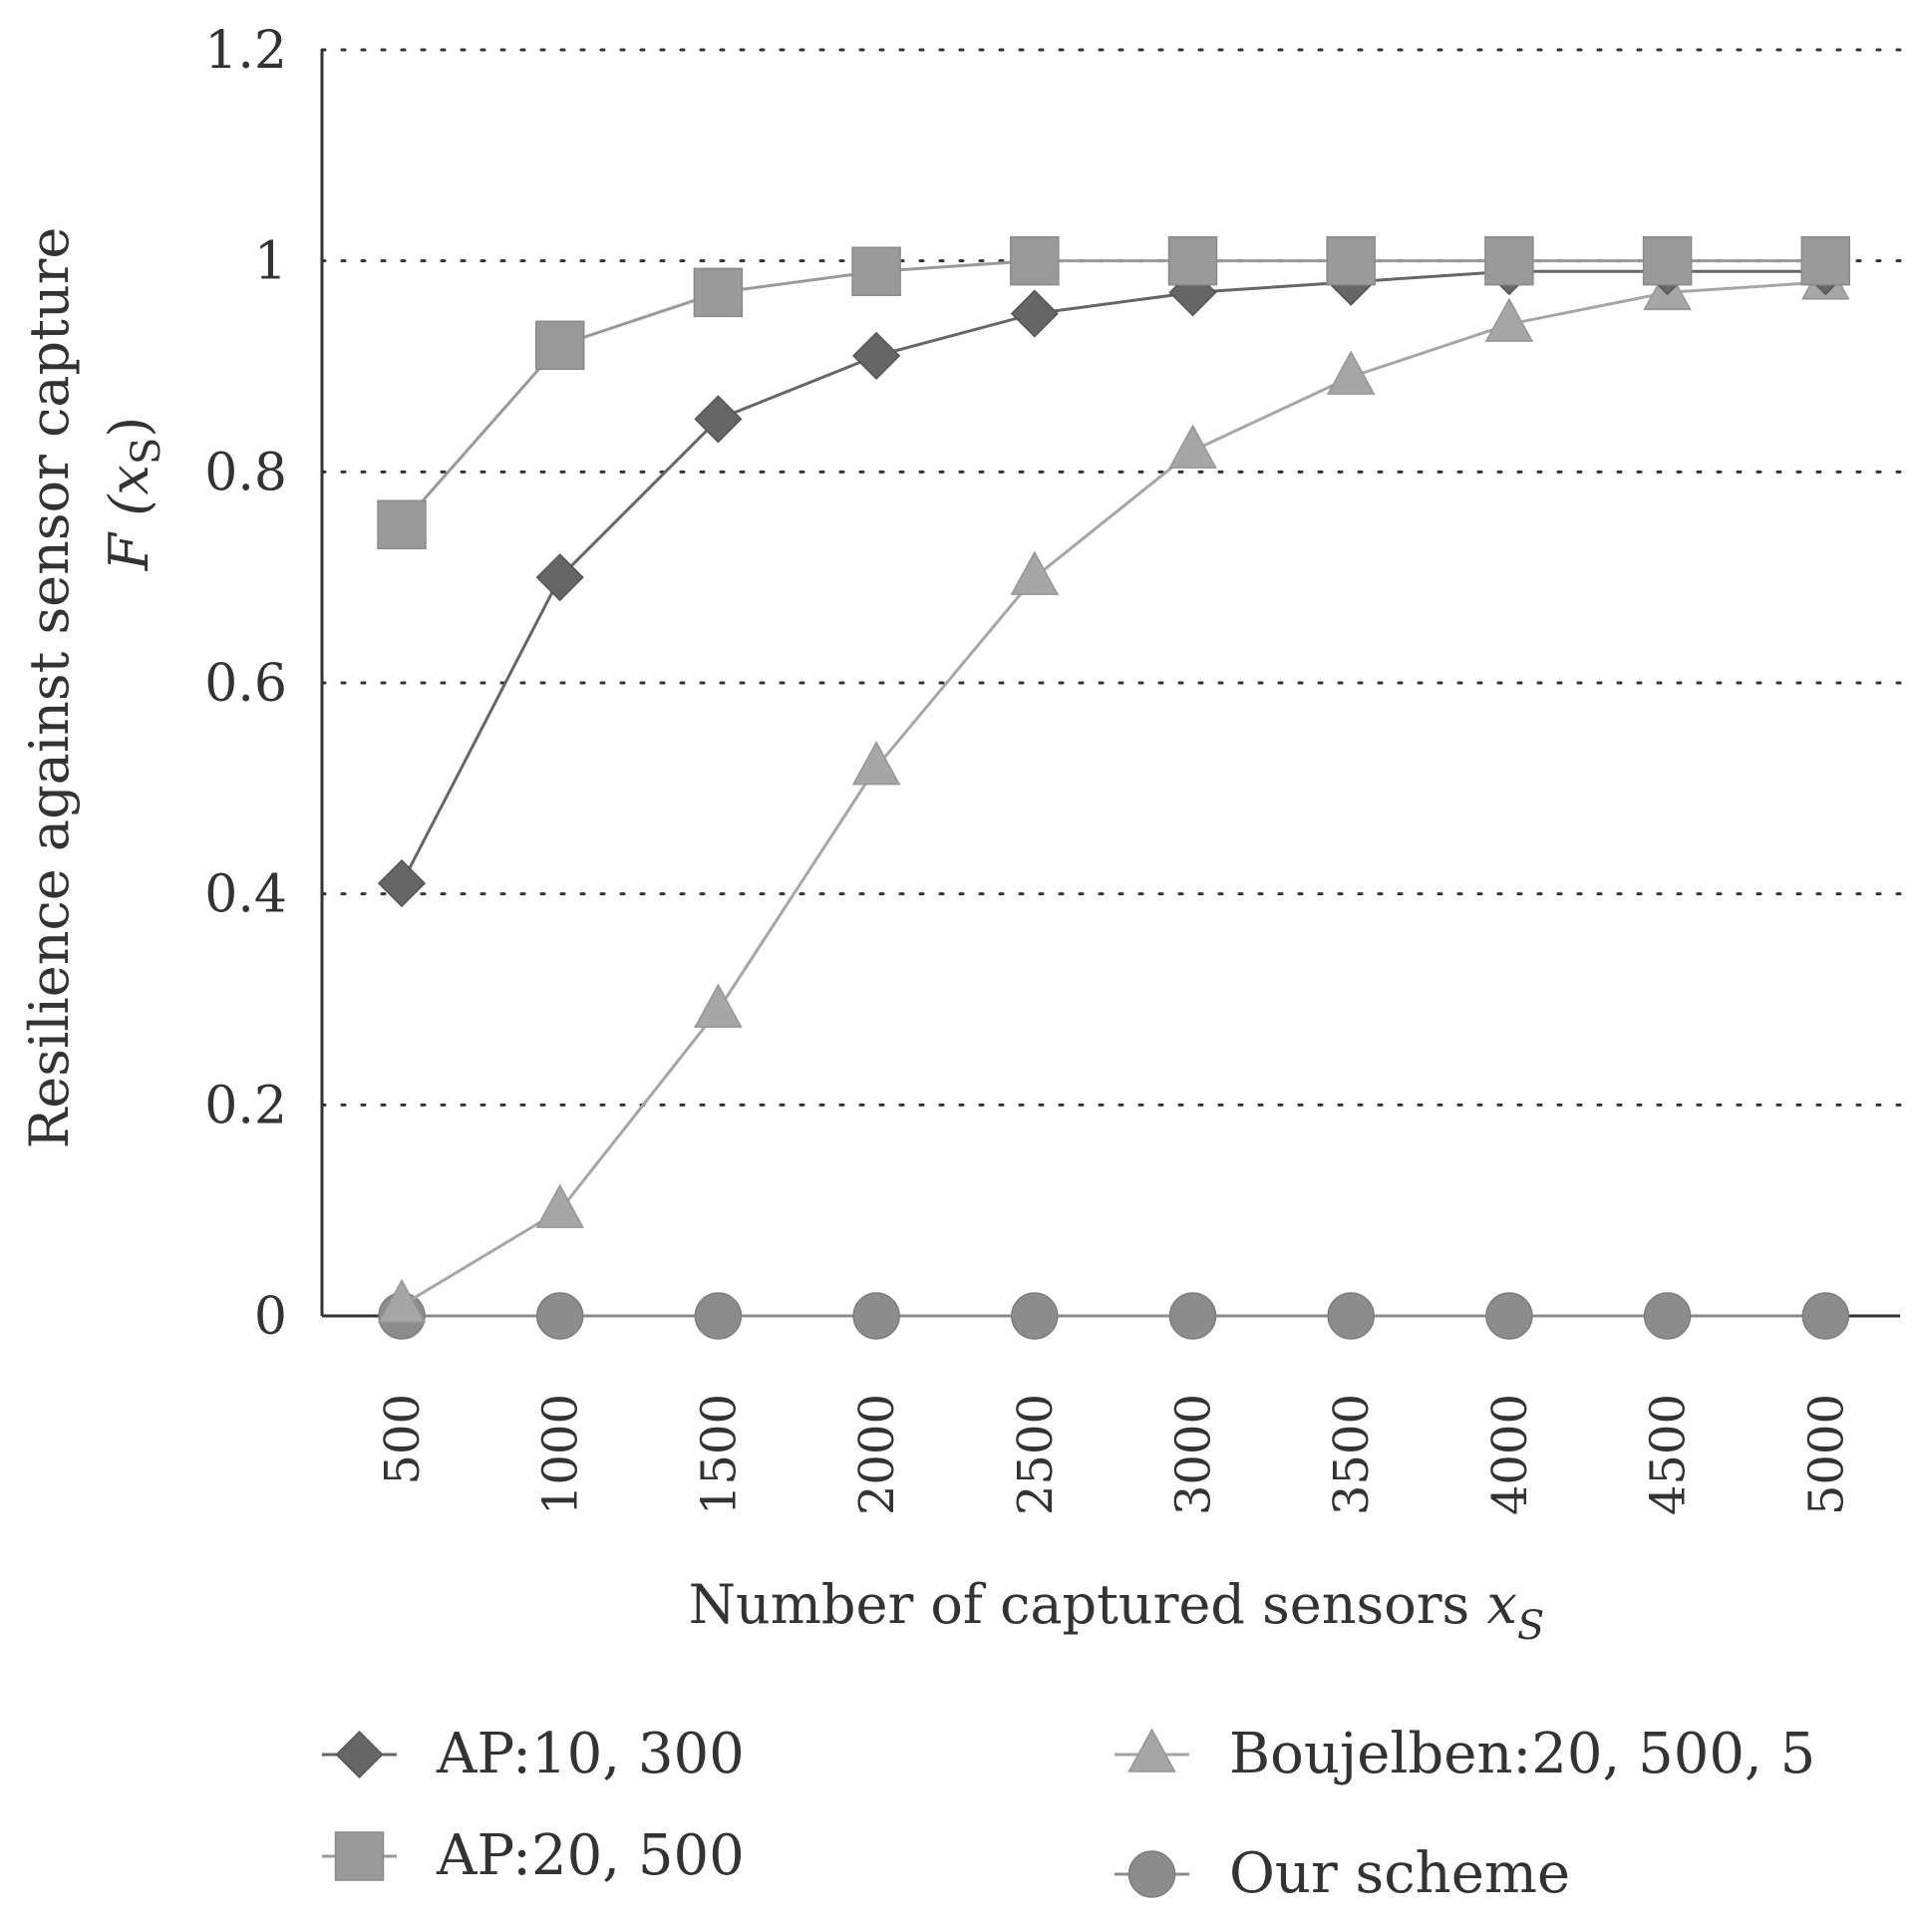  Describe the element at coordinates (1114, 1316) in the screenshot. I see `series-circle` at that location.